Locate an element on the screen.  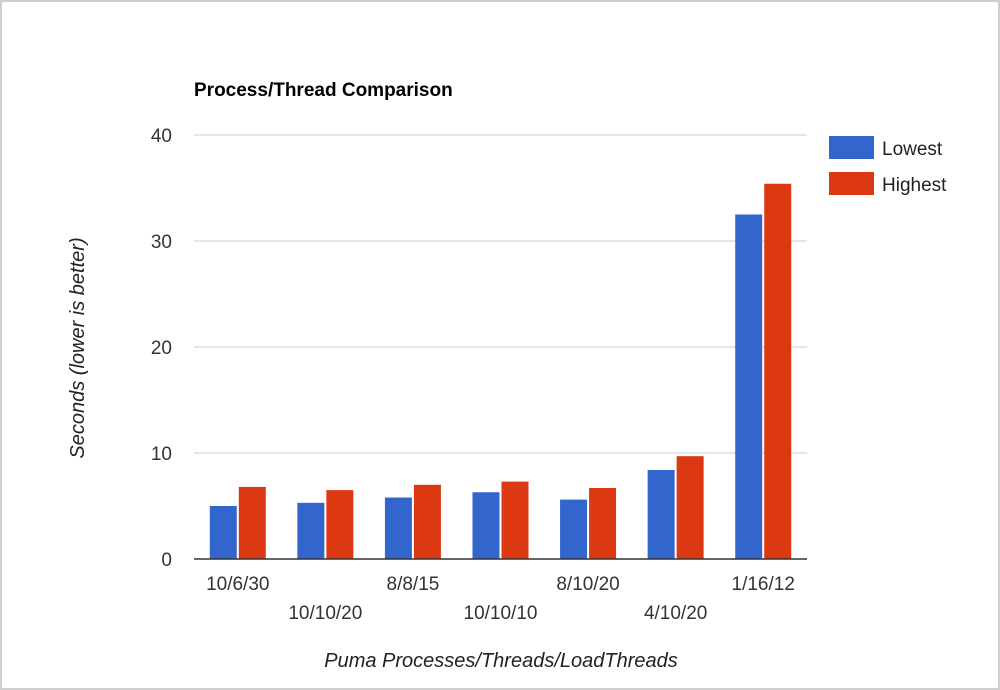
x-tick-label: 10/10/20 is located at coordinates (325, 613).